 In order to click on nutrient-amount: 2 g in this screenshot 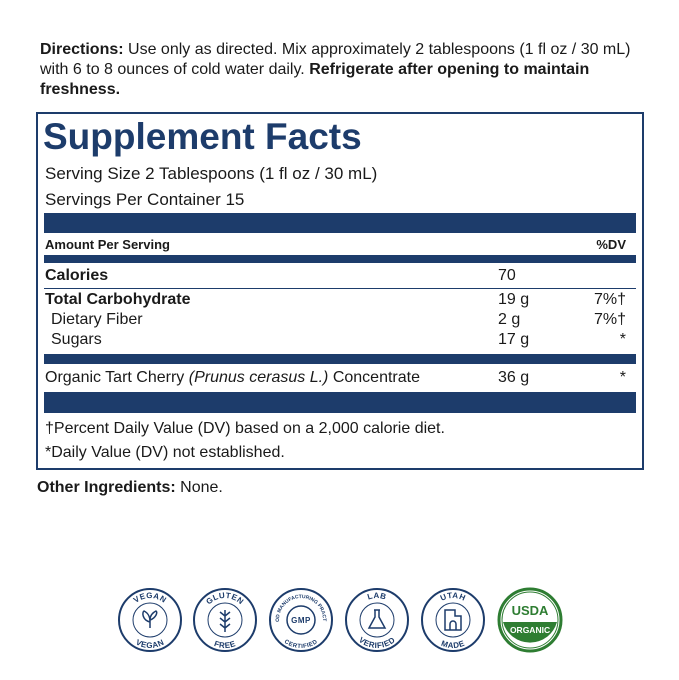, I will do `click(509, 319)`.